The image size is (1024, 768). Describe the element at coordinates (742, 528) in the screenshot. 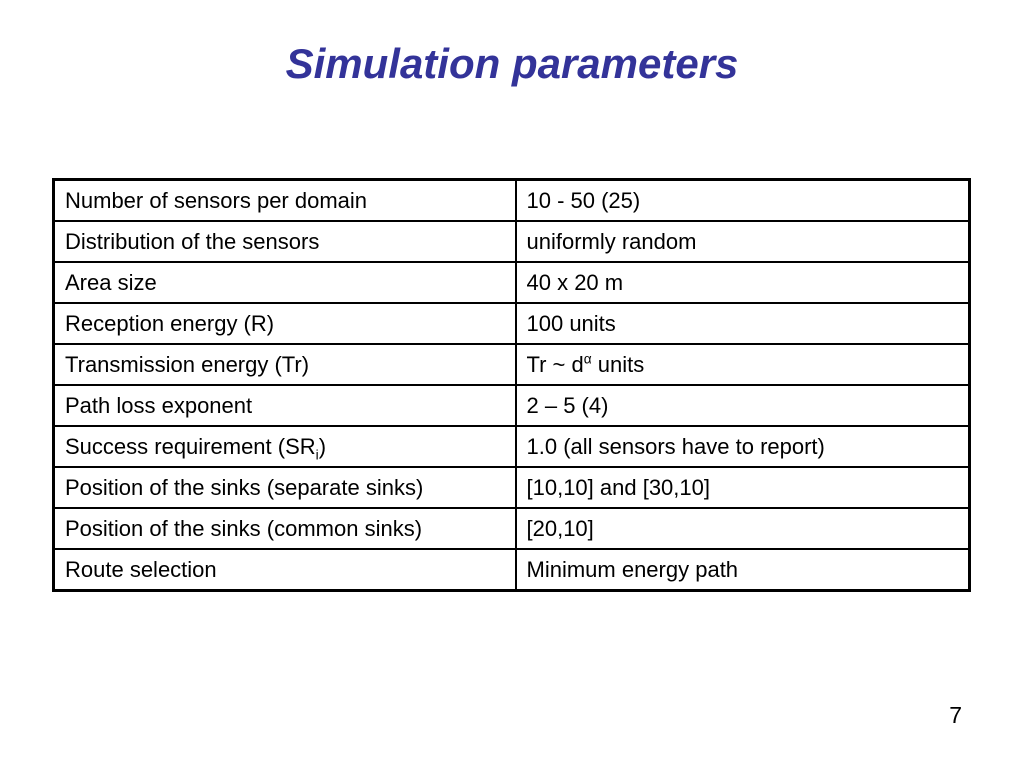

I see `param-value-cell: [20,10]` at that location.